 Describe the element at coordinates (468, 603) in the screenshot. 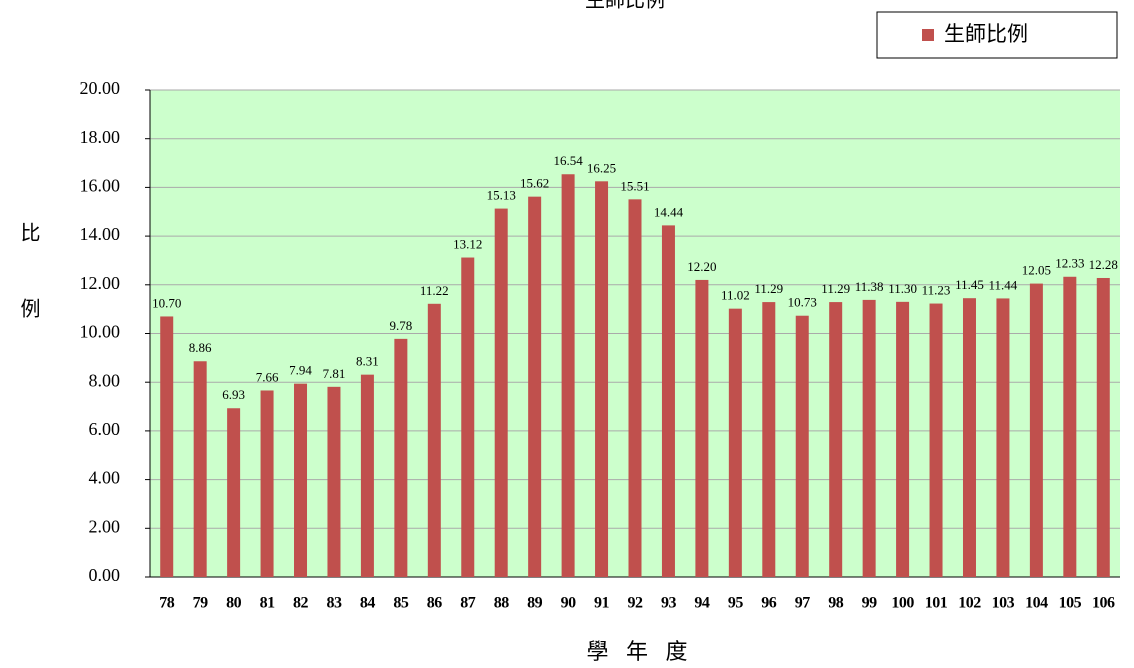

I see `x-tick-label: 87` at that location.